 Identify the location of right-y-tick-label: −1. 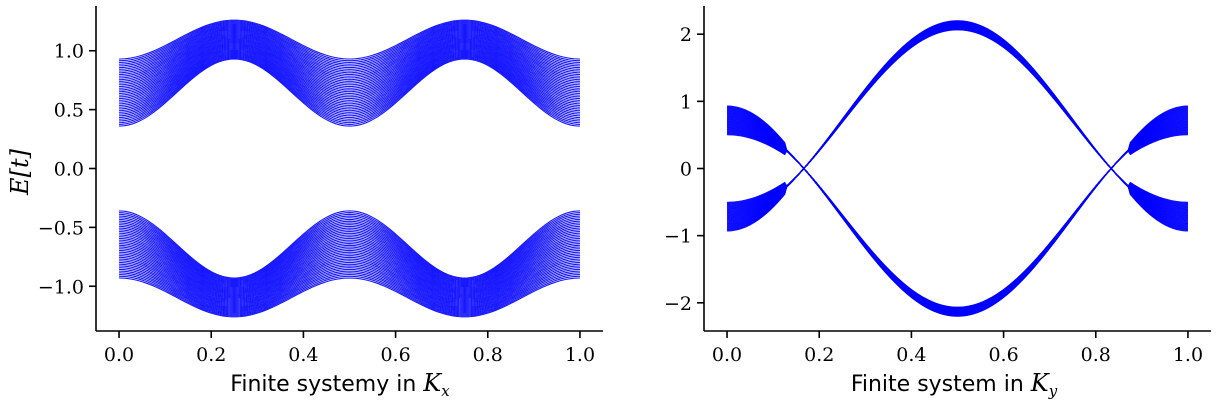
(678, 237).